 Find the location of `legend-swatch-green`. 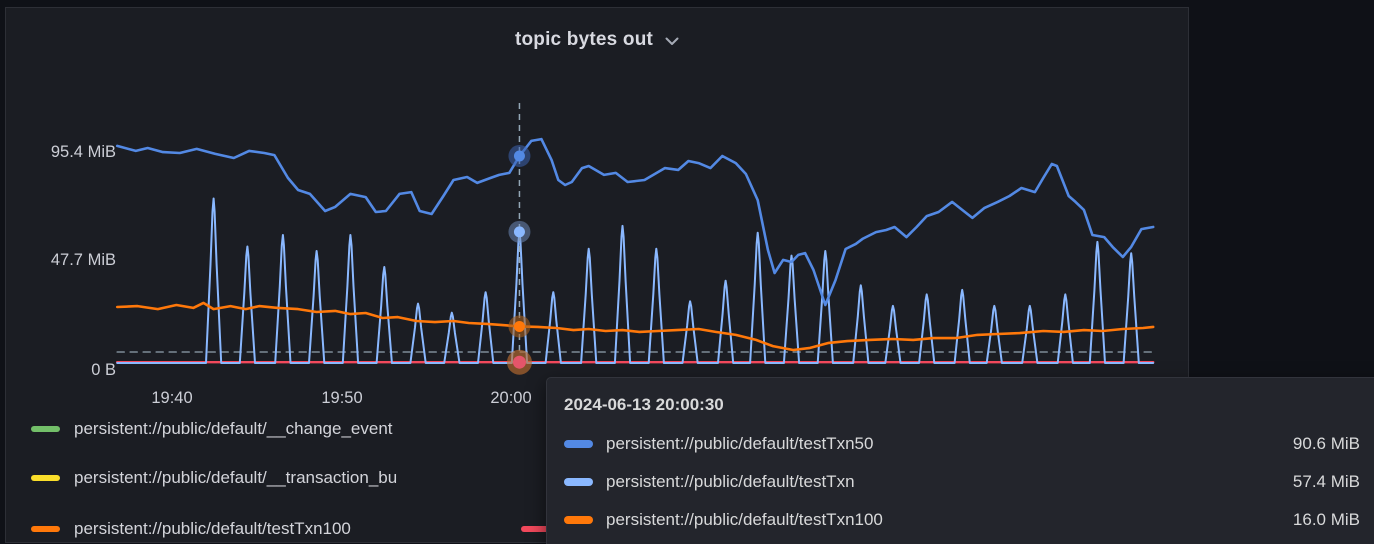

legend-swatch-green is located at coordinates (45, 429).